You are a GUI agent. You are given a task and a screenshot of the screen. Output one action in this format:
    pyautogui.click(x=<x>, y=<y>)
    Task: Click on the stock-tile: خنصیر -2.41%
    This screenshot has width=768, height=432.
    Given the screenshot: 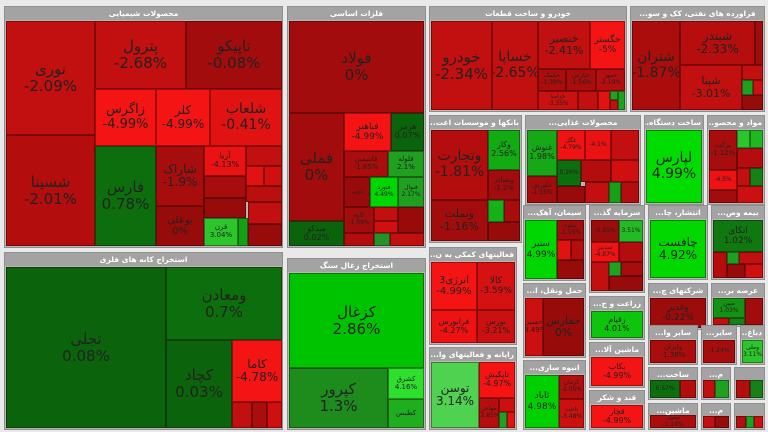 What is the action you would take?
    pyautogui.click(x=564, y=45)
    